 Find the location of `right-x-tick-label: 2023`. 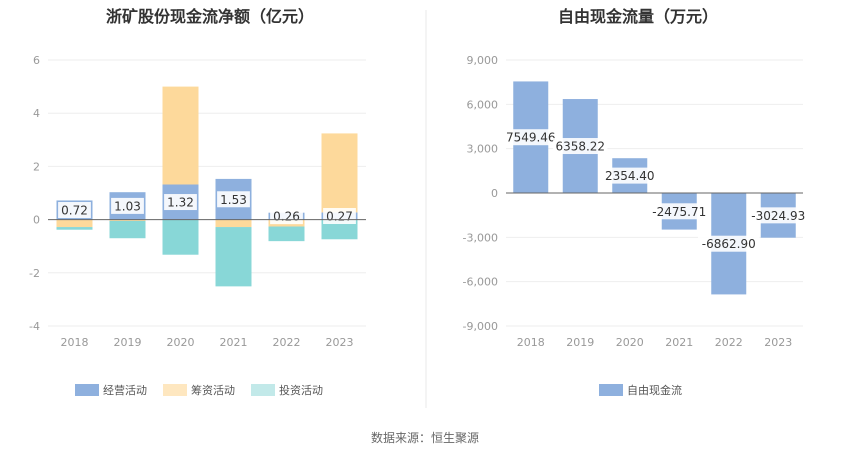

right-x-tick-label: 2023 is located at coordinates (778, 342).